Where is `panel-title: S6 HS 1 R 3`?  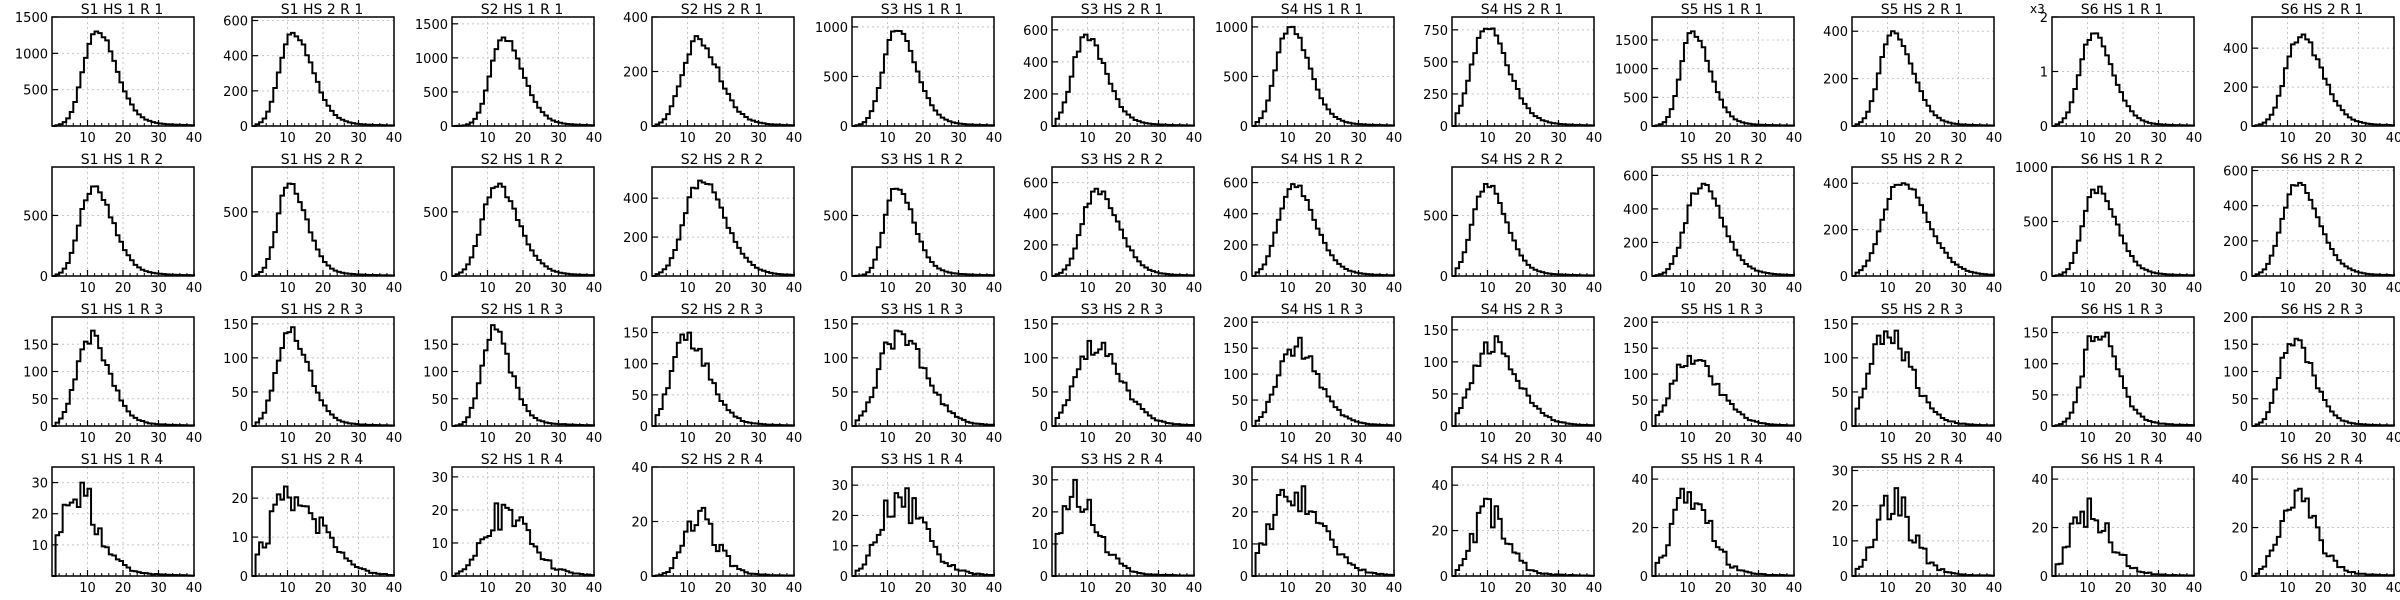
panel-title: S6 HS 1 R 3 is located at coordinates (2122, 310).